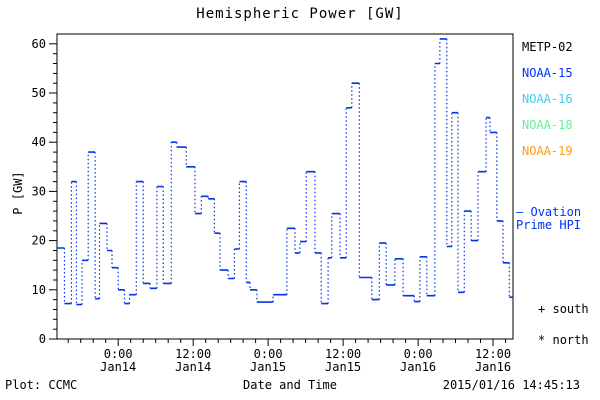 The image size is (600, 400). What do you see at coordinates (570, 309) in the screenshot?
I see `marker-key-south-label: south` at bounding box center [570, 309].